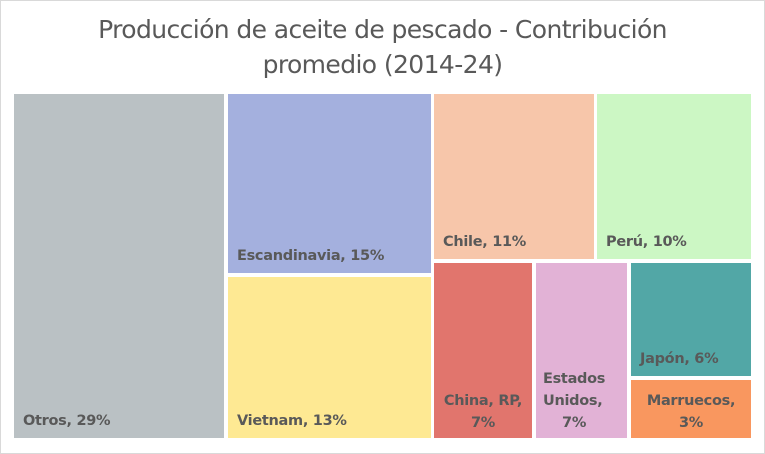 The width and height of the screenshot is (765, 454). Describe the element at coordinates (514, 176) in the screenshot. I see `tile-chile: Chile, 11%` at that location.